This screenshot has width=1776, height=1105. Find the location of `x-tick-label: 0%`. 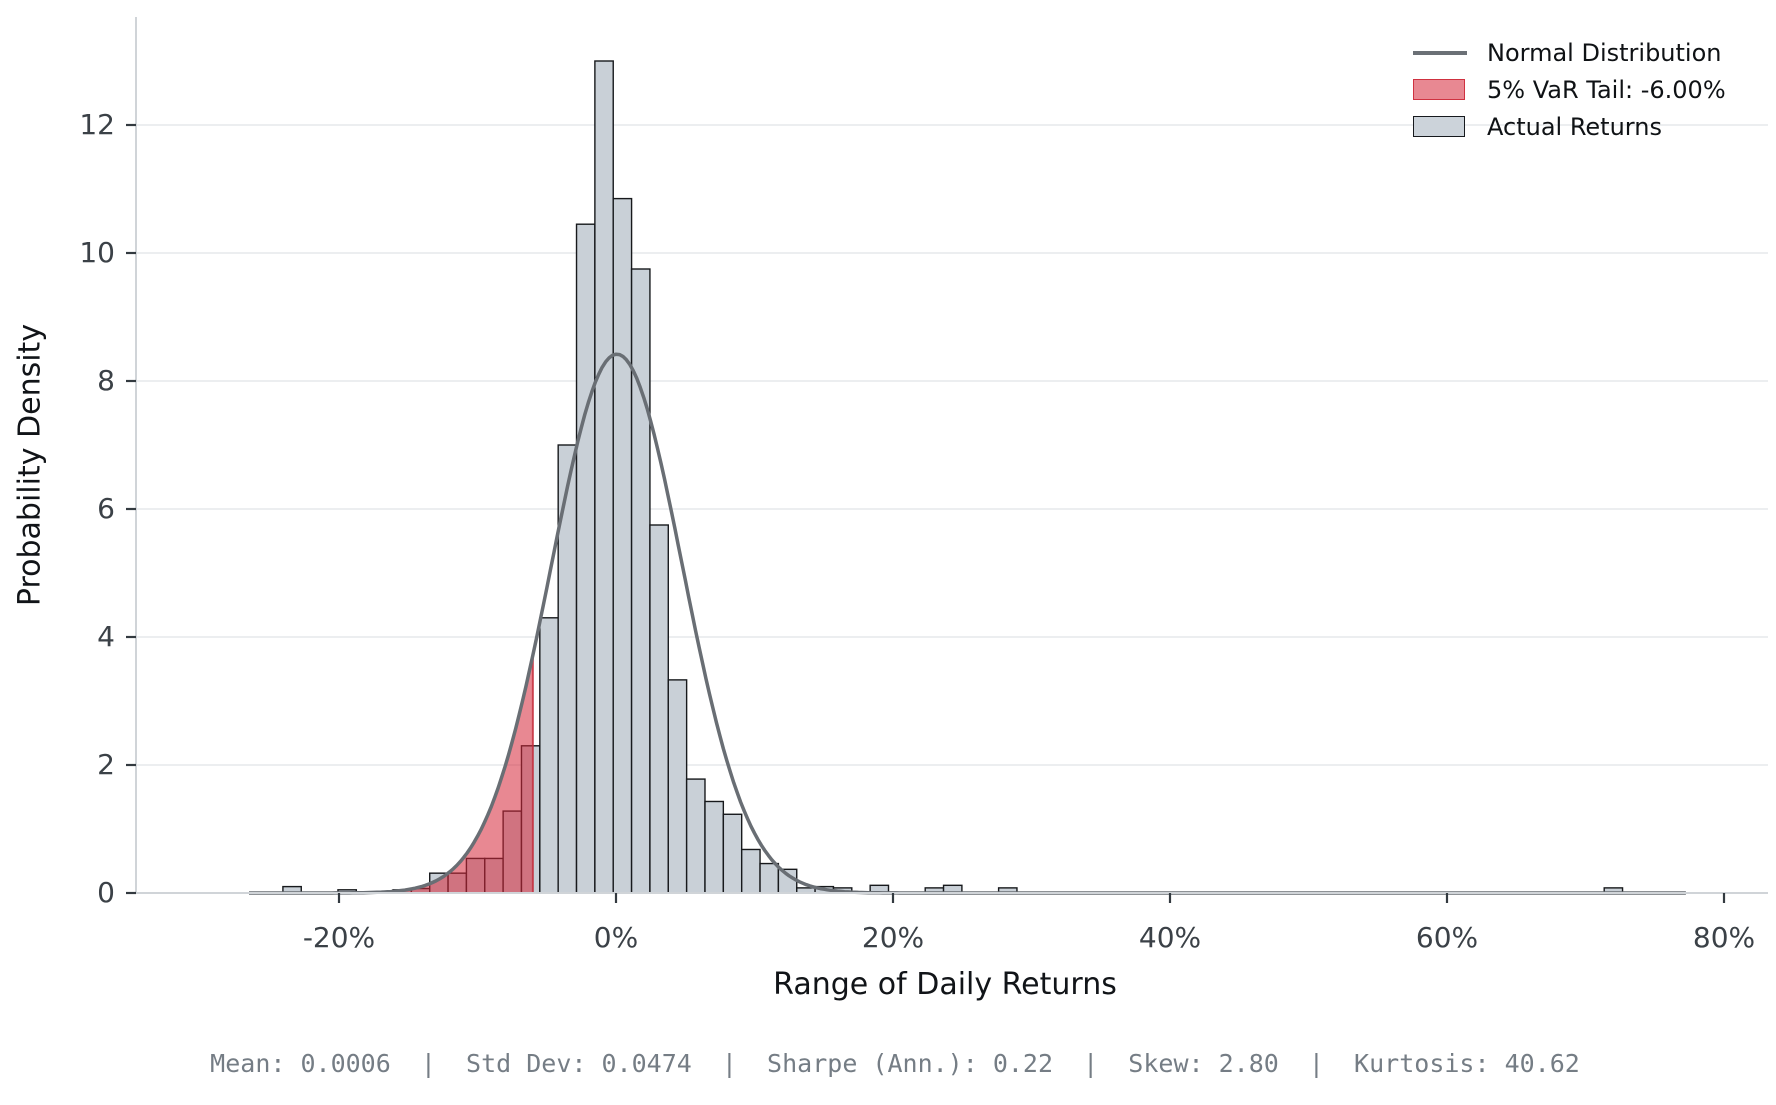

x-tick-label: 0% is located at coordinates (616, 937).